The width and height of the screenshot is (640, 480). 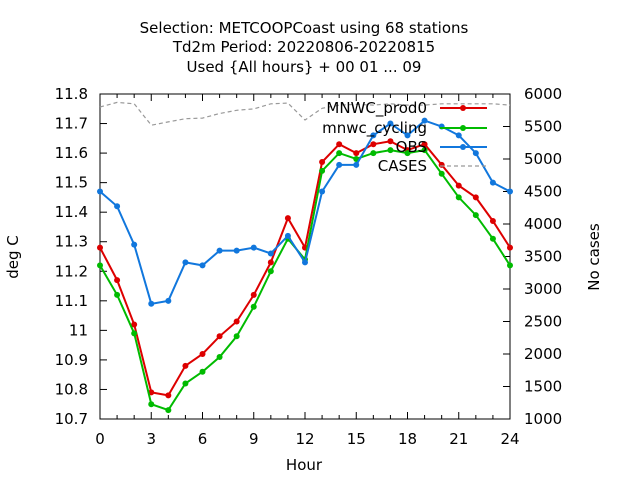 What do you see at coordinates (543, 224) in the screenshot?
I see `y2-tick-label: 4000` at bounding box center [543, 224].